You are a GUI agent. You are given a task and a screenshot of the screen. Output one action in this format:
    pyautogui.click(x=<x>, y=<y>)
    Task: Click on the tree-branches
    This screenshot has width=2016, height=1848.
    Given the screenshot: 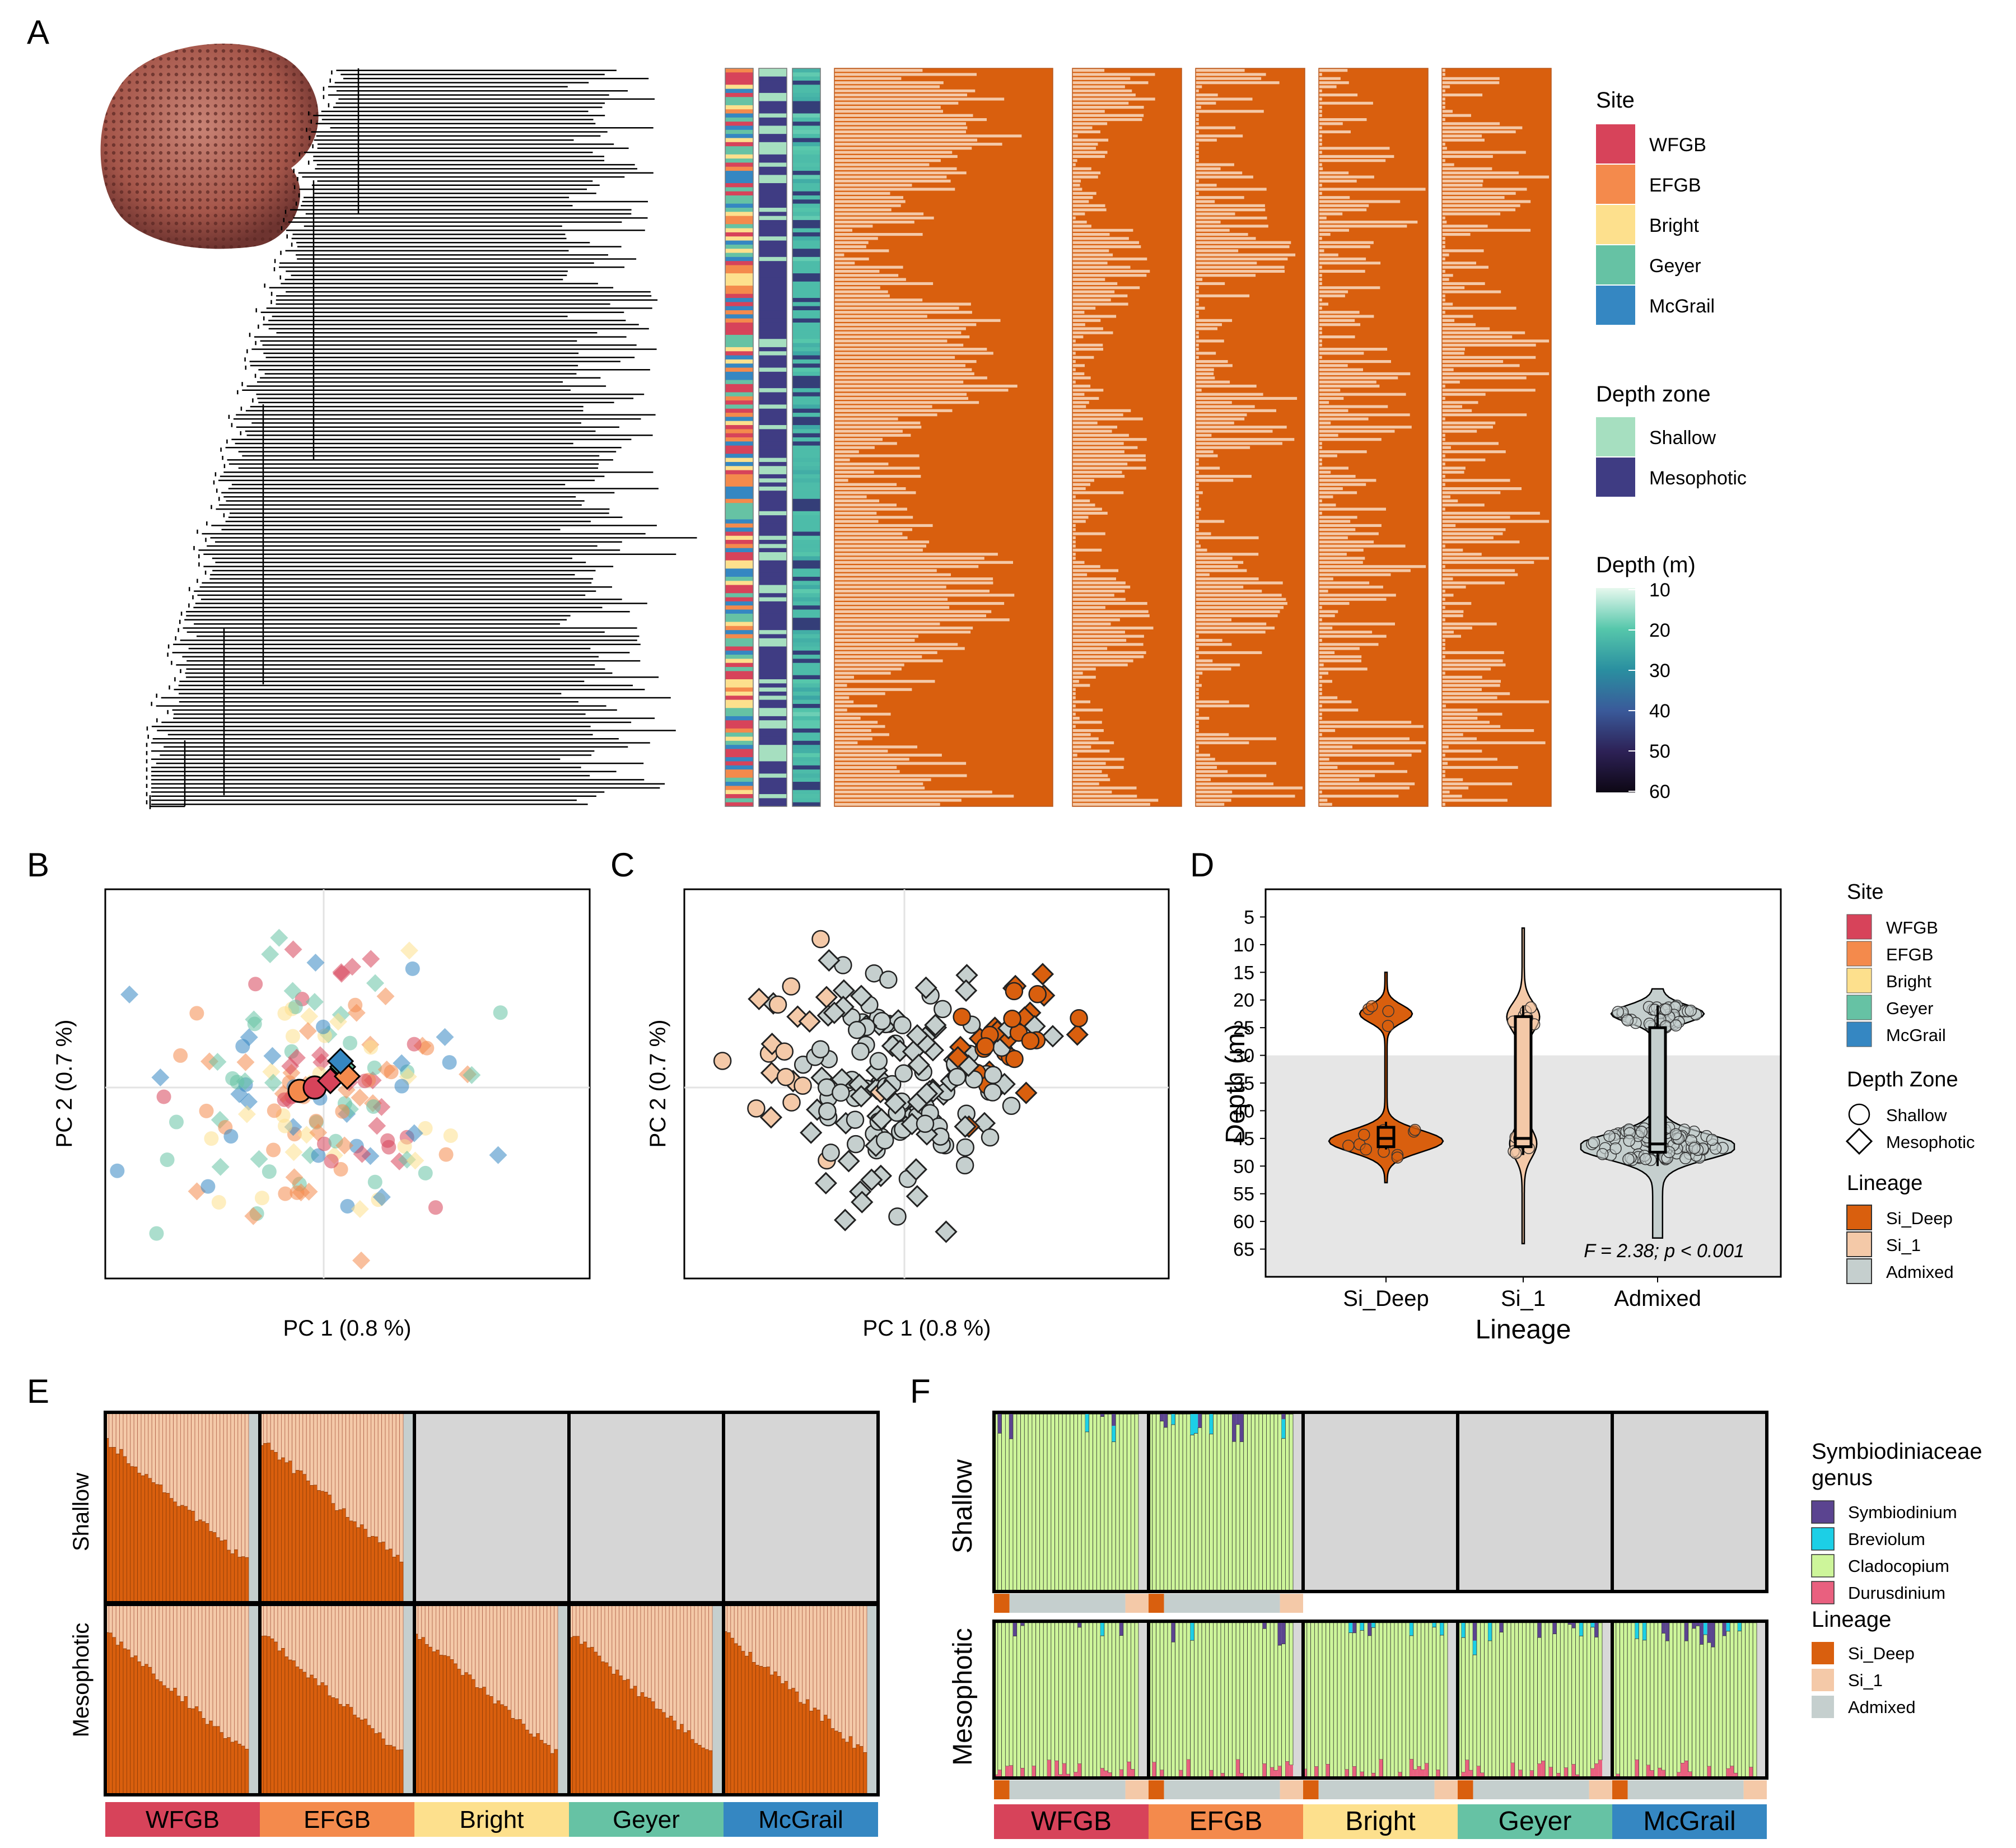 What is the action you would take?
    pyautogui.click(x=422, y=439)
    